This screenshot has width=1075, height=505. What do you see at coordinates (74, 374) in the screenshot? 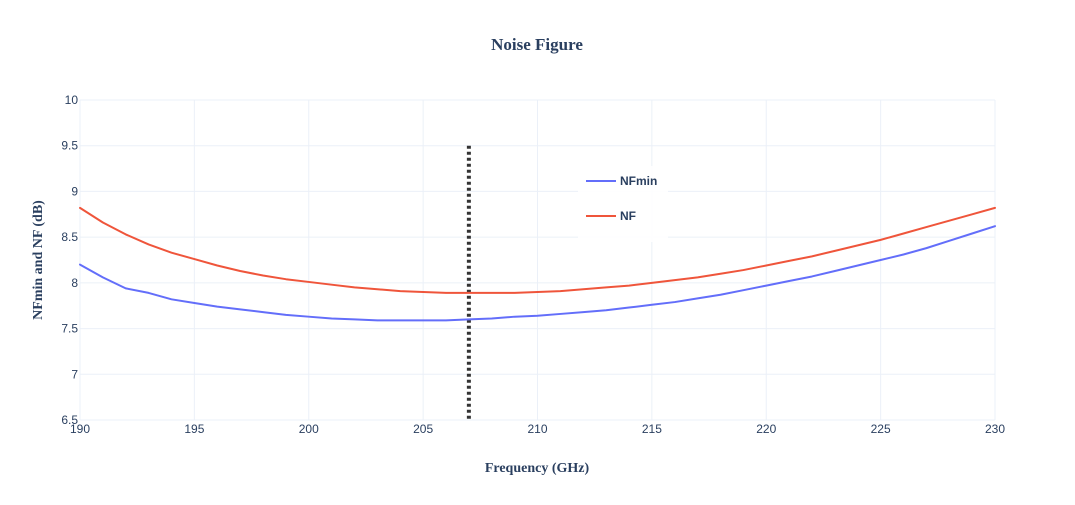
I see `y-tick-label: 7` at bounding box center [74, 374].